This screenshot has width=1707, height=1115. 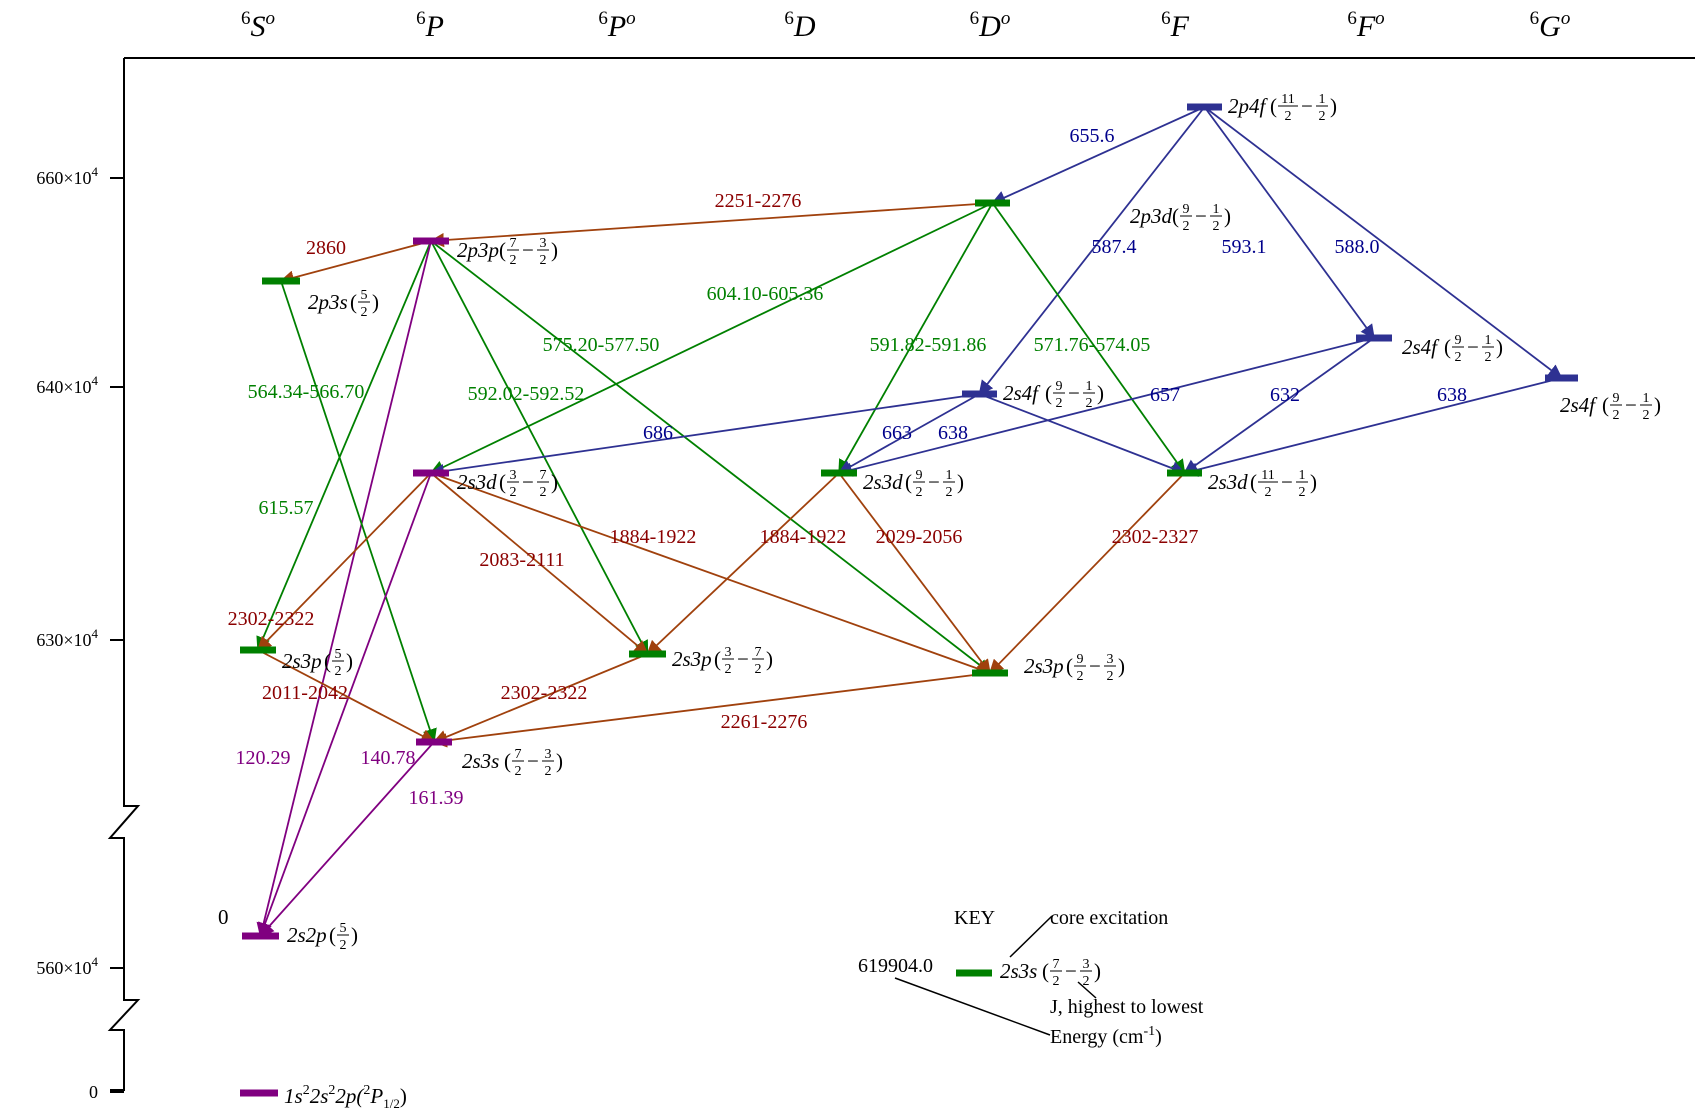 I want to click on transition-label: 615.57, so click(x=286, y=508).